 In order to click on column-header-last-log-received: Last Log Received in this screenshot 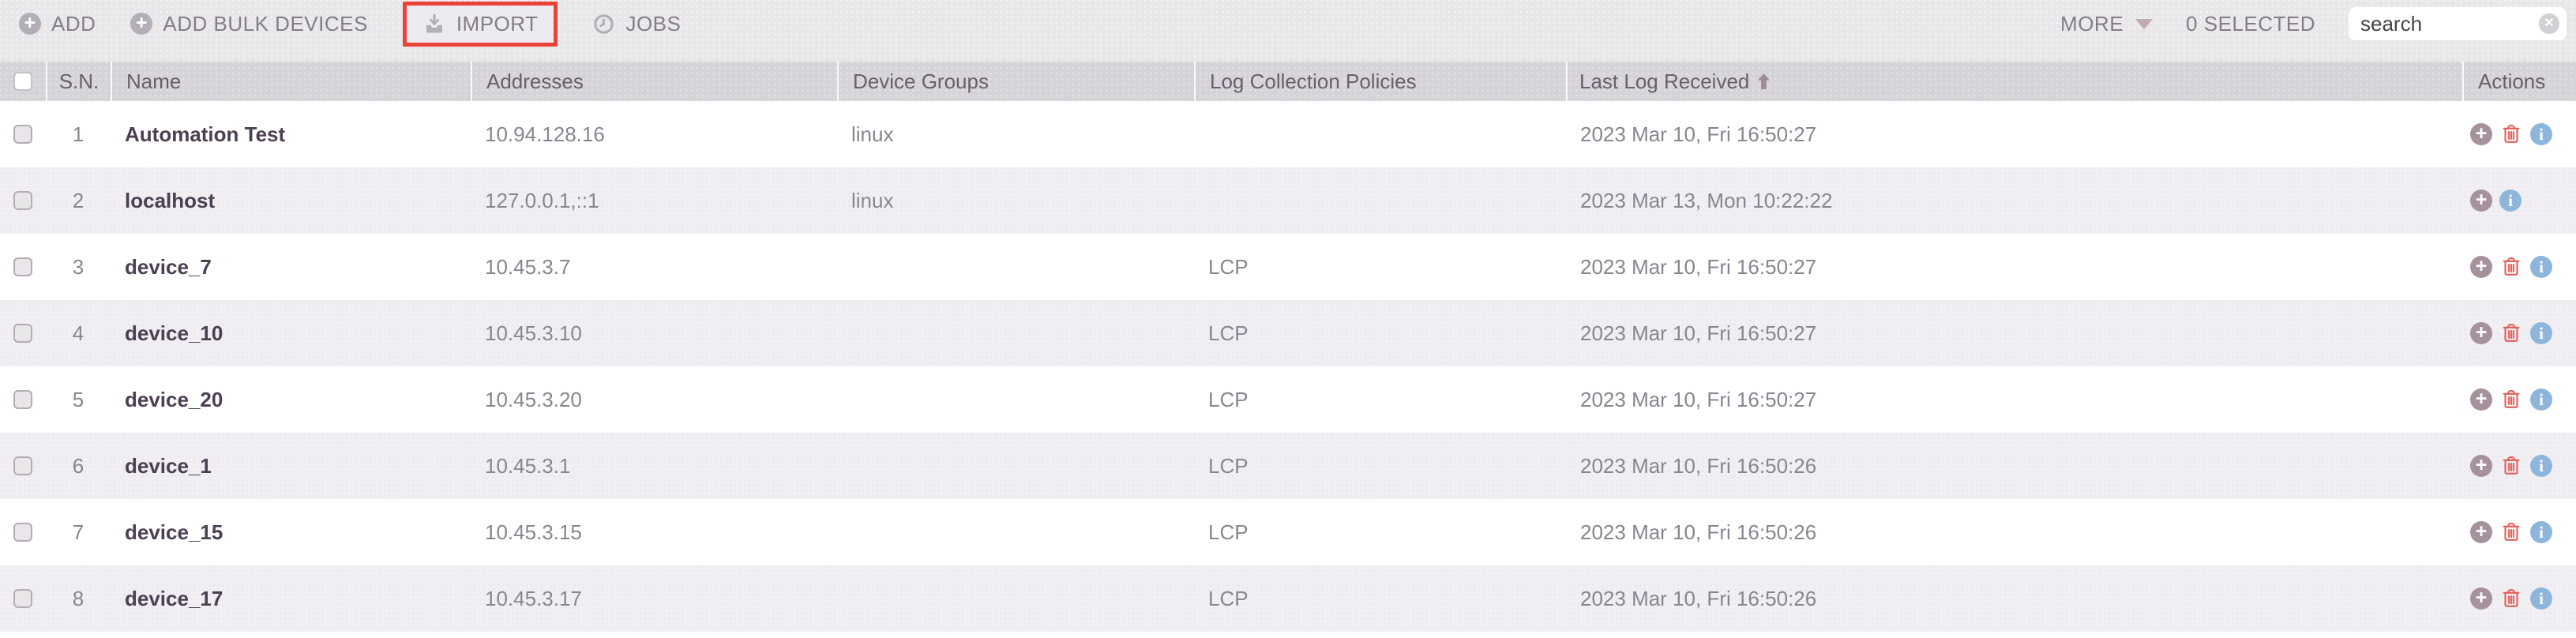, I will do `click(2014, 81)`.